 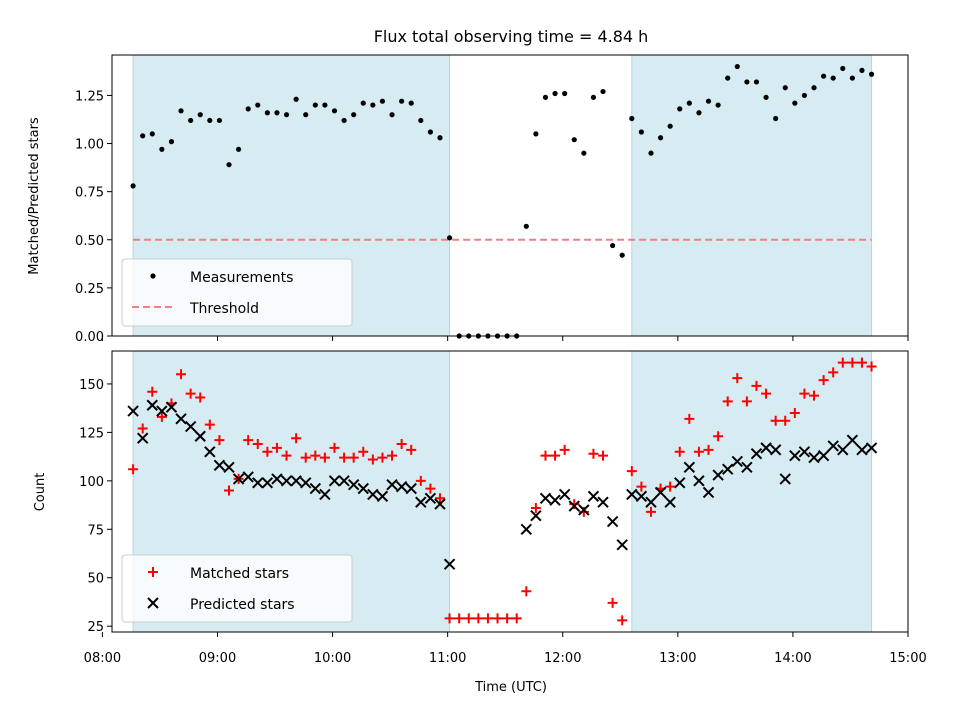 What do you see at coordinates (562, 658) in the screenshot?
I see `x-tick-label: 12:00` at bounding box center [562, 658].